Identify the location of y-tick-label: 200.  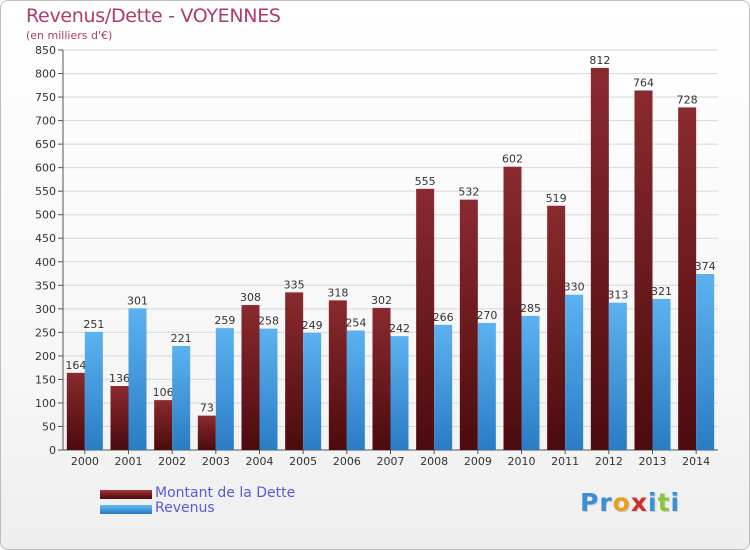
(45, 356).